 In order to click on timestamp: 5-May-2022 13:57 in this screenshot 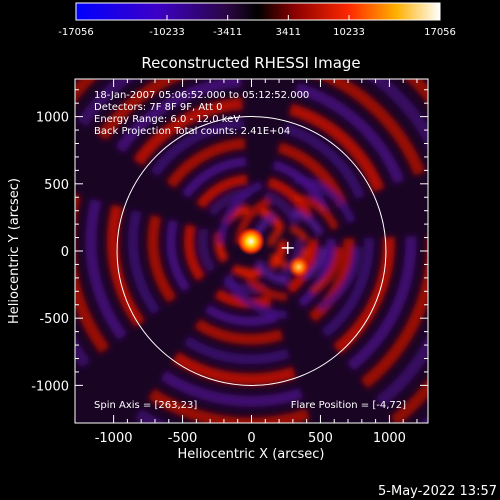, I will do `click(437, 491)`.